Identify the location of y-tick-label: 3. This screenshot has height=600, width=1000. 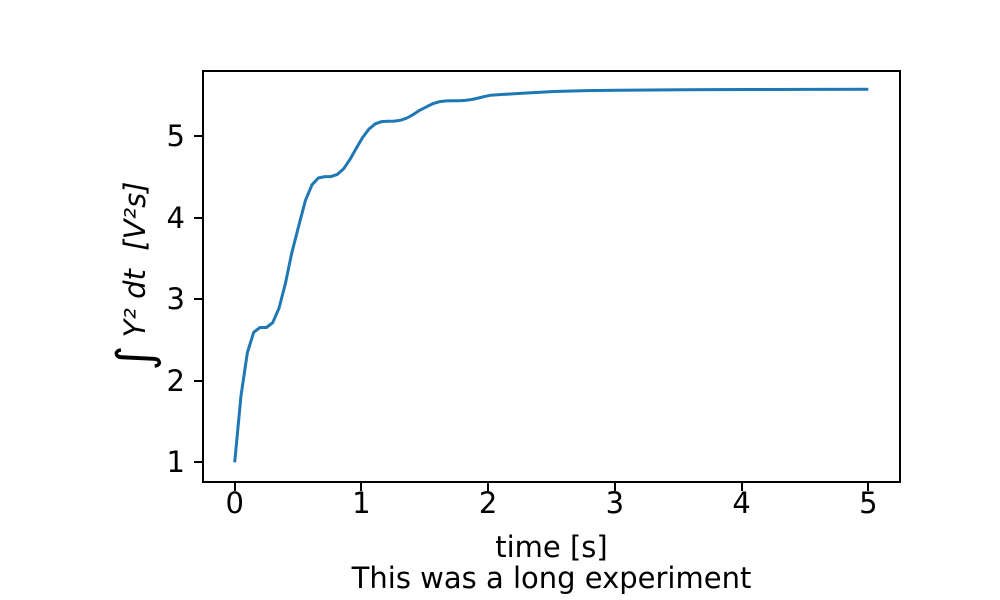
(175, 299).